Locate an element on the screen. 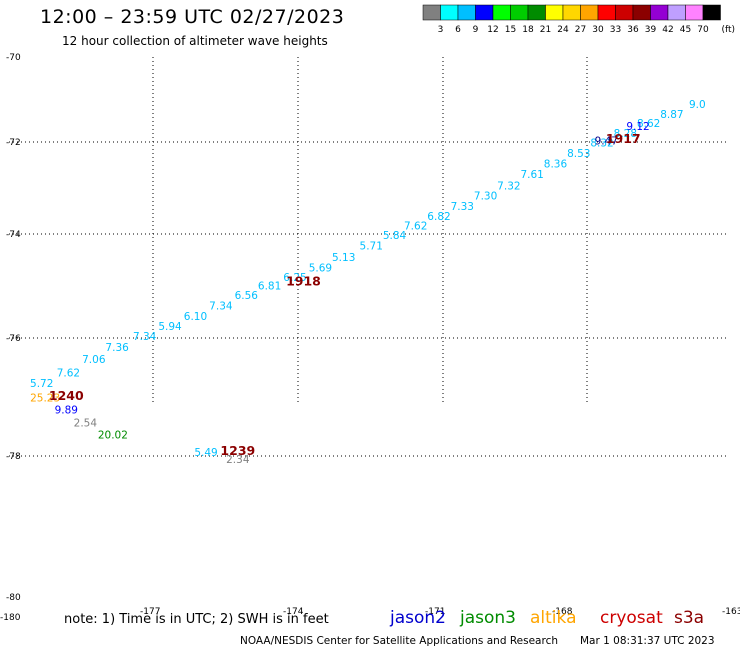  swh-data-label: 25.23 is located at coordinates (45, 399).